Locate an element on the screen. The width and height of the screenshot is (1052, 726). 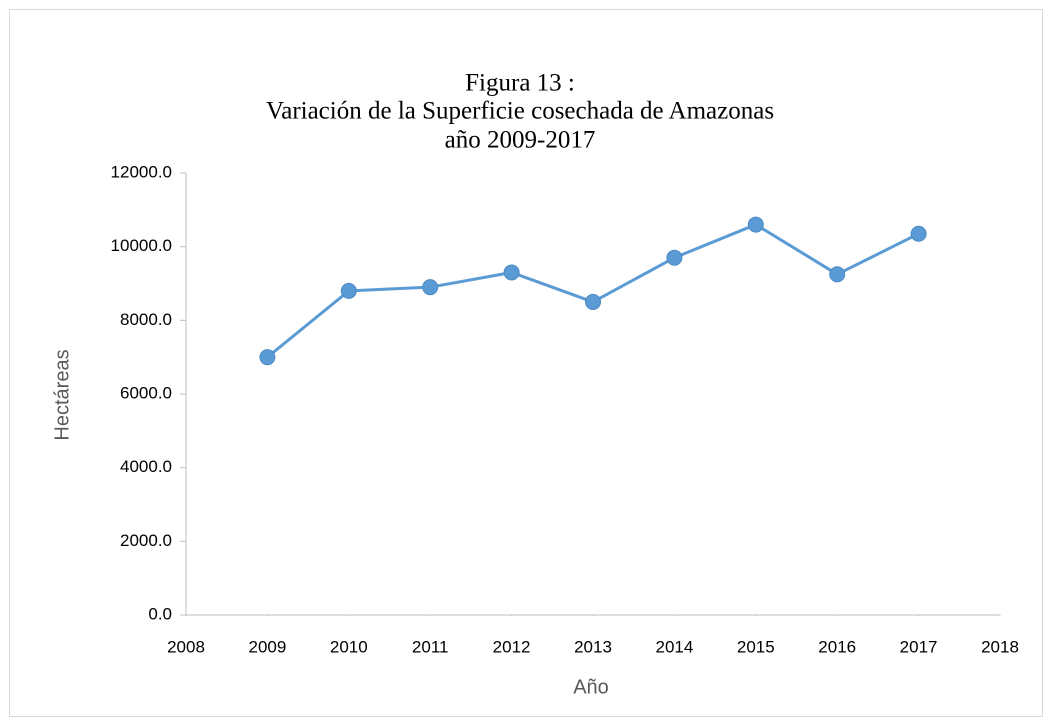
x-tick-label: 2015 is located at coordinates (756, 646).